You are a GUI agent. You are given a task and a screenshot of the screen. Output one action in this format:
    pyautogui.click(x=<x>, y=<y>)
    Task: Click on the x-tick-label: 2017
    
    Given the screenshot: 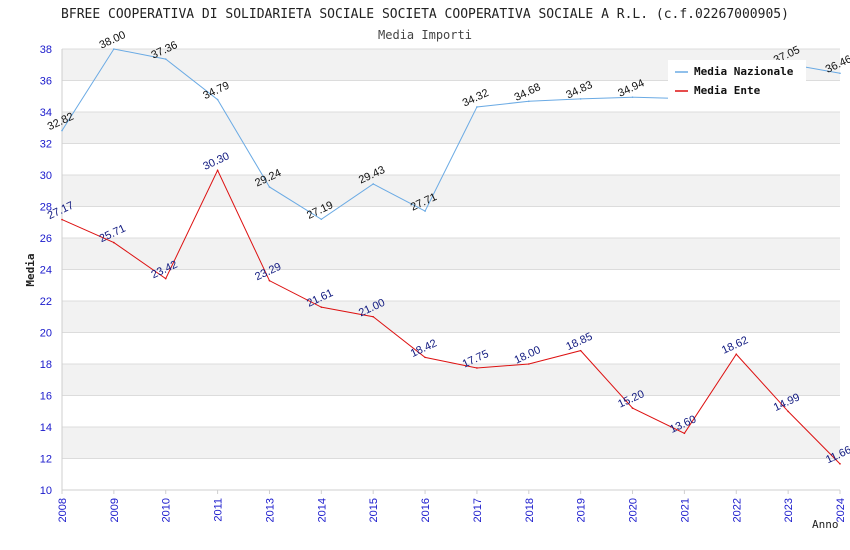 What is the action you would take?
    pyautogui.click(x=478, y=510)
    